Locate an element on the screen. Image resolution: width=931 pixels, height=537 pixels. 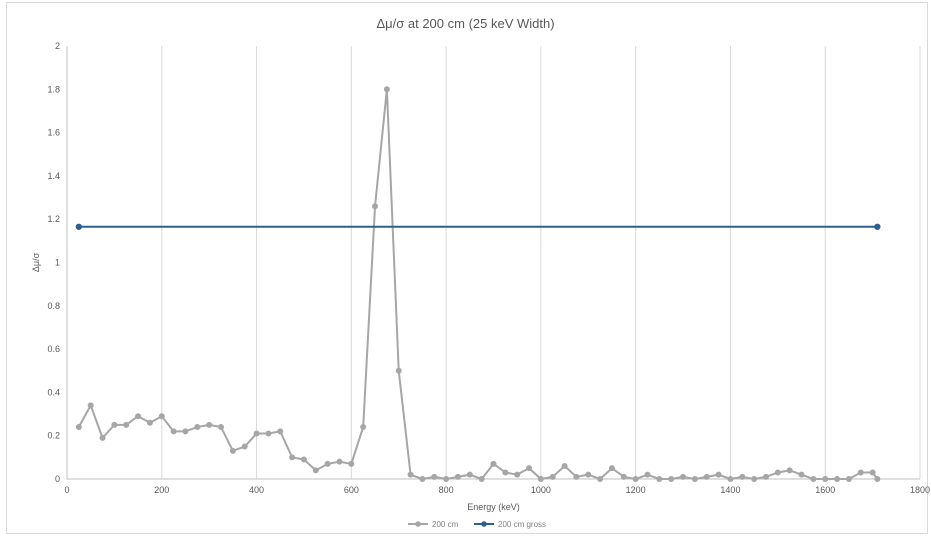
x-tick-label: 600 is located at coordinates (351, 490).